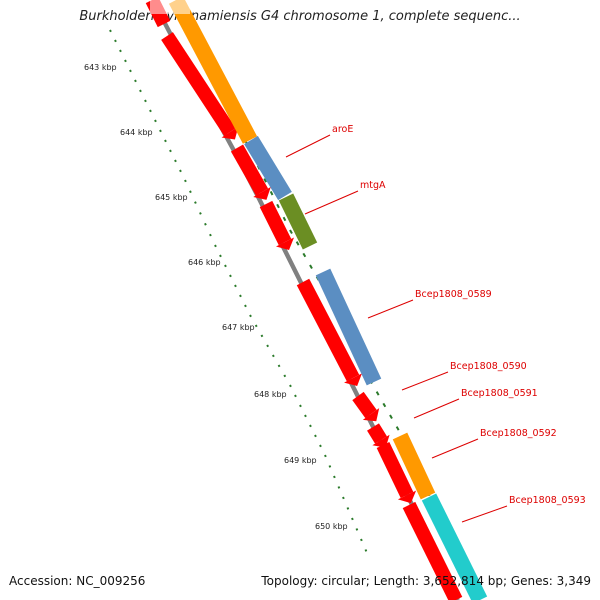 The width and height of the screenshot is (600, 600). Describe the element at coordinates (204, 262) in the screenshot. I see `kbp-label: 646 kbp` at that location.